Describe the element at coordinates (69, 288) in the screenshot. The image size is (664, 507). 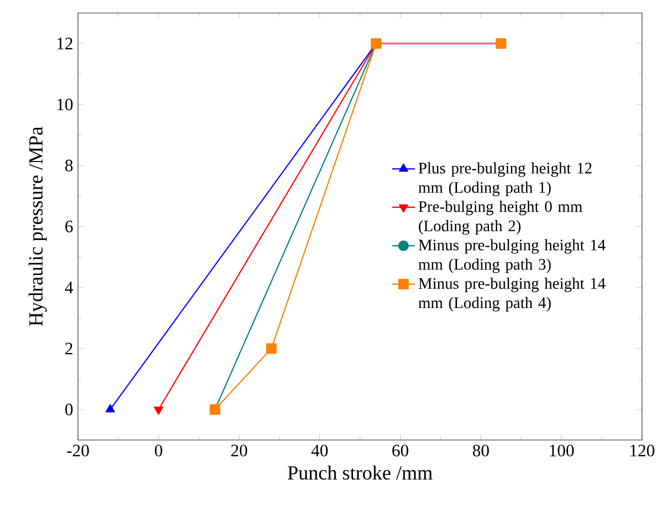
I see `y-tick-label: 4` at that location.